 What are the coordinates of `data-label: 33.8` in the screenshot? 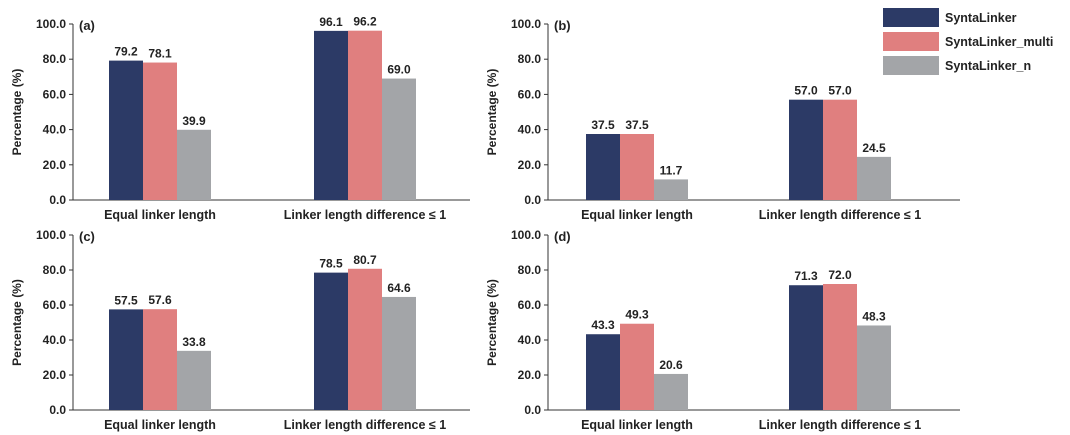 It's located at (194, 342).